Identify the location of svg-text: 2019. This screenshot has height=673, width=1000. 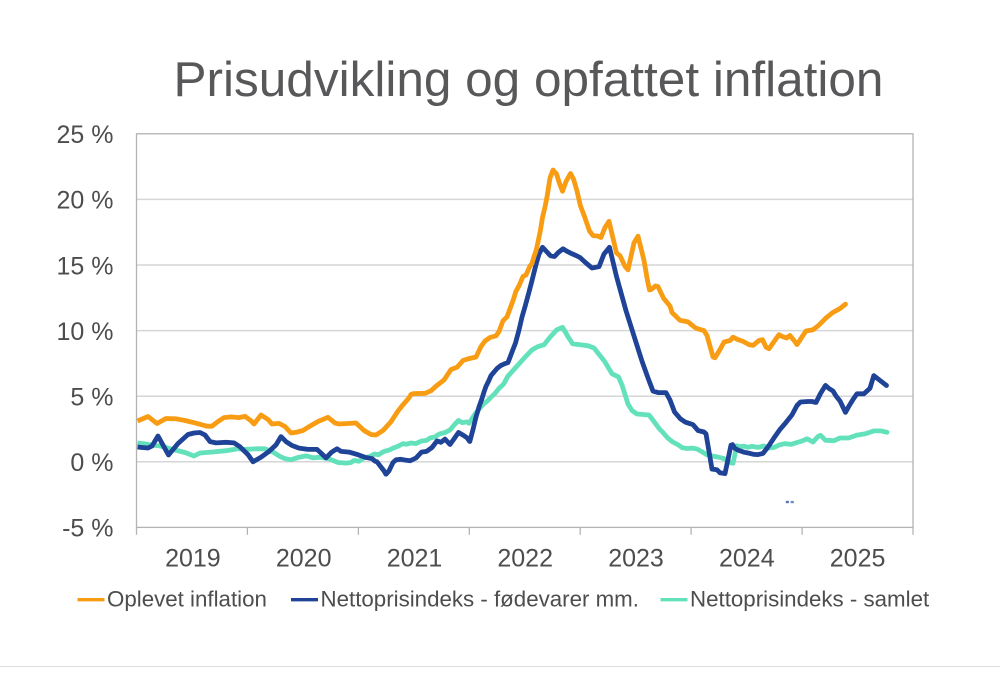
(193, 559).